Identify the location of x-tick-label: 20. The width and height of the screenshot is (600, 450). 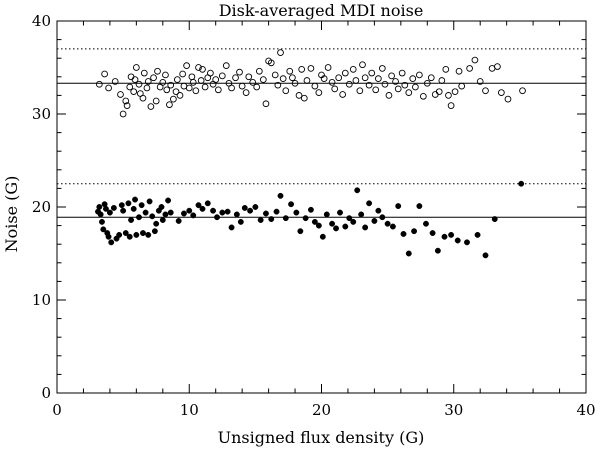
(321, 410).